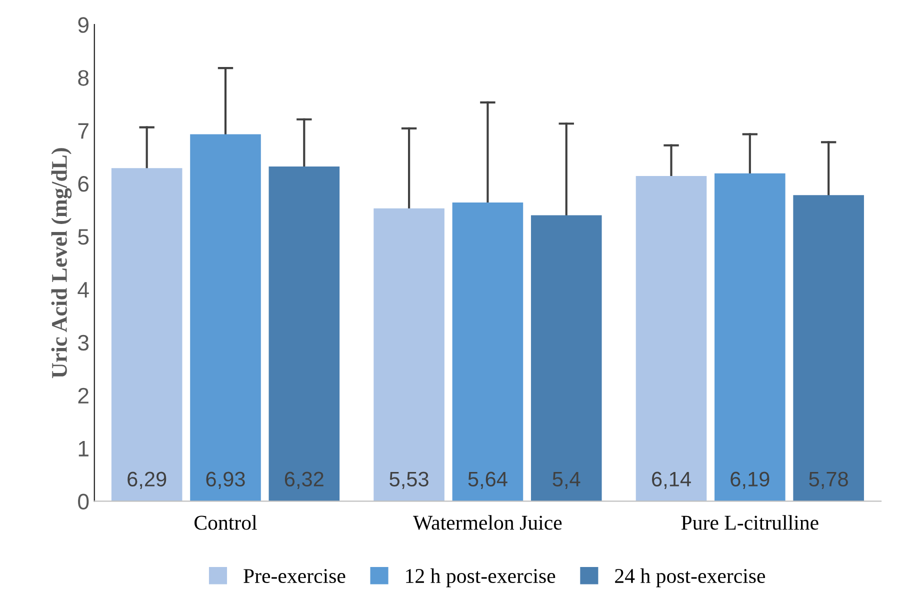 The width and height of the screenshot is (899, 615). I want to click on y-tick-label: 1, so click(83, 448).